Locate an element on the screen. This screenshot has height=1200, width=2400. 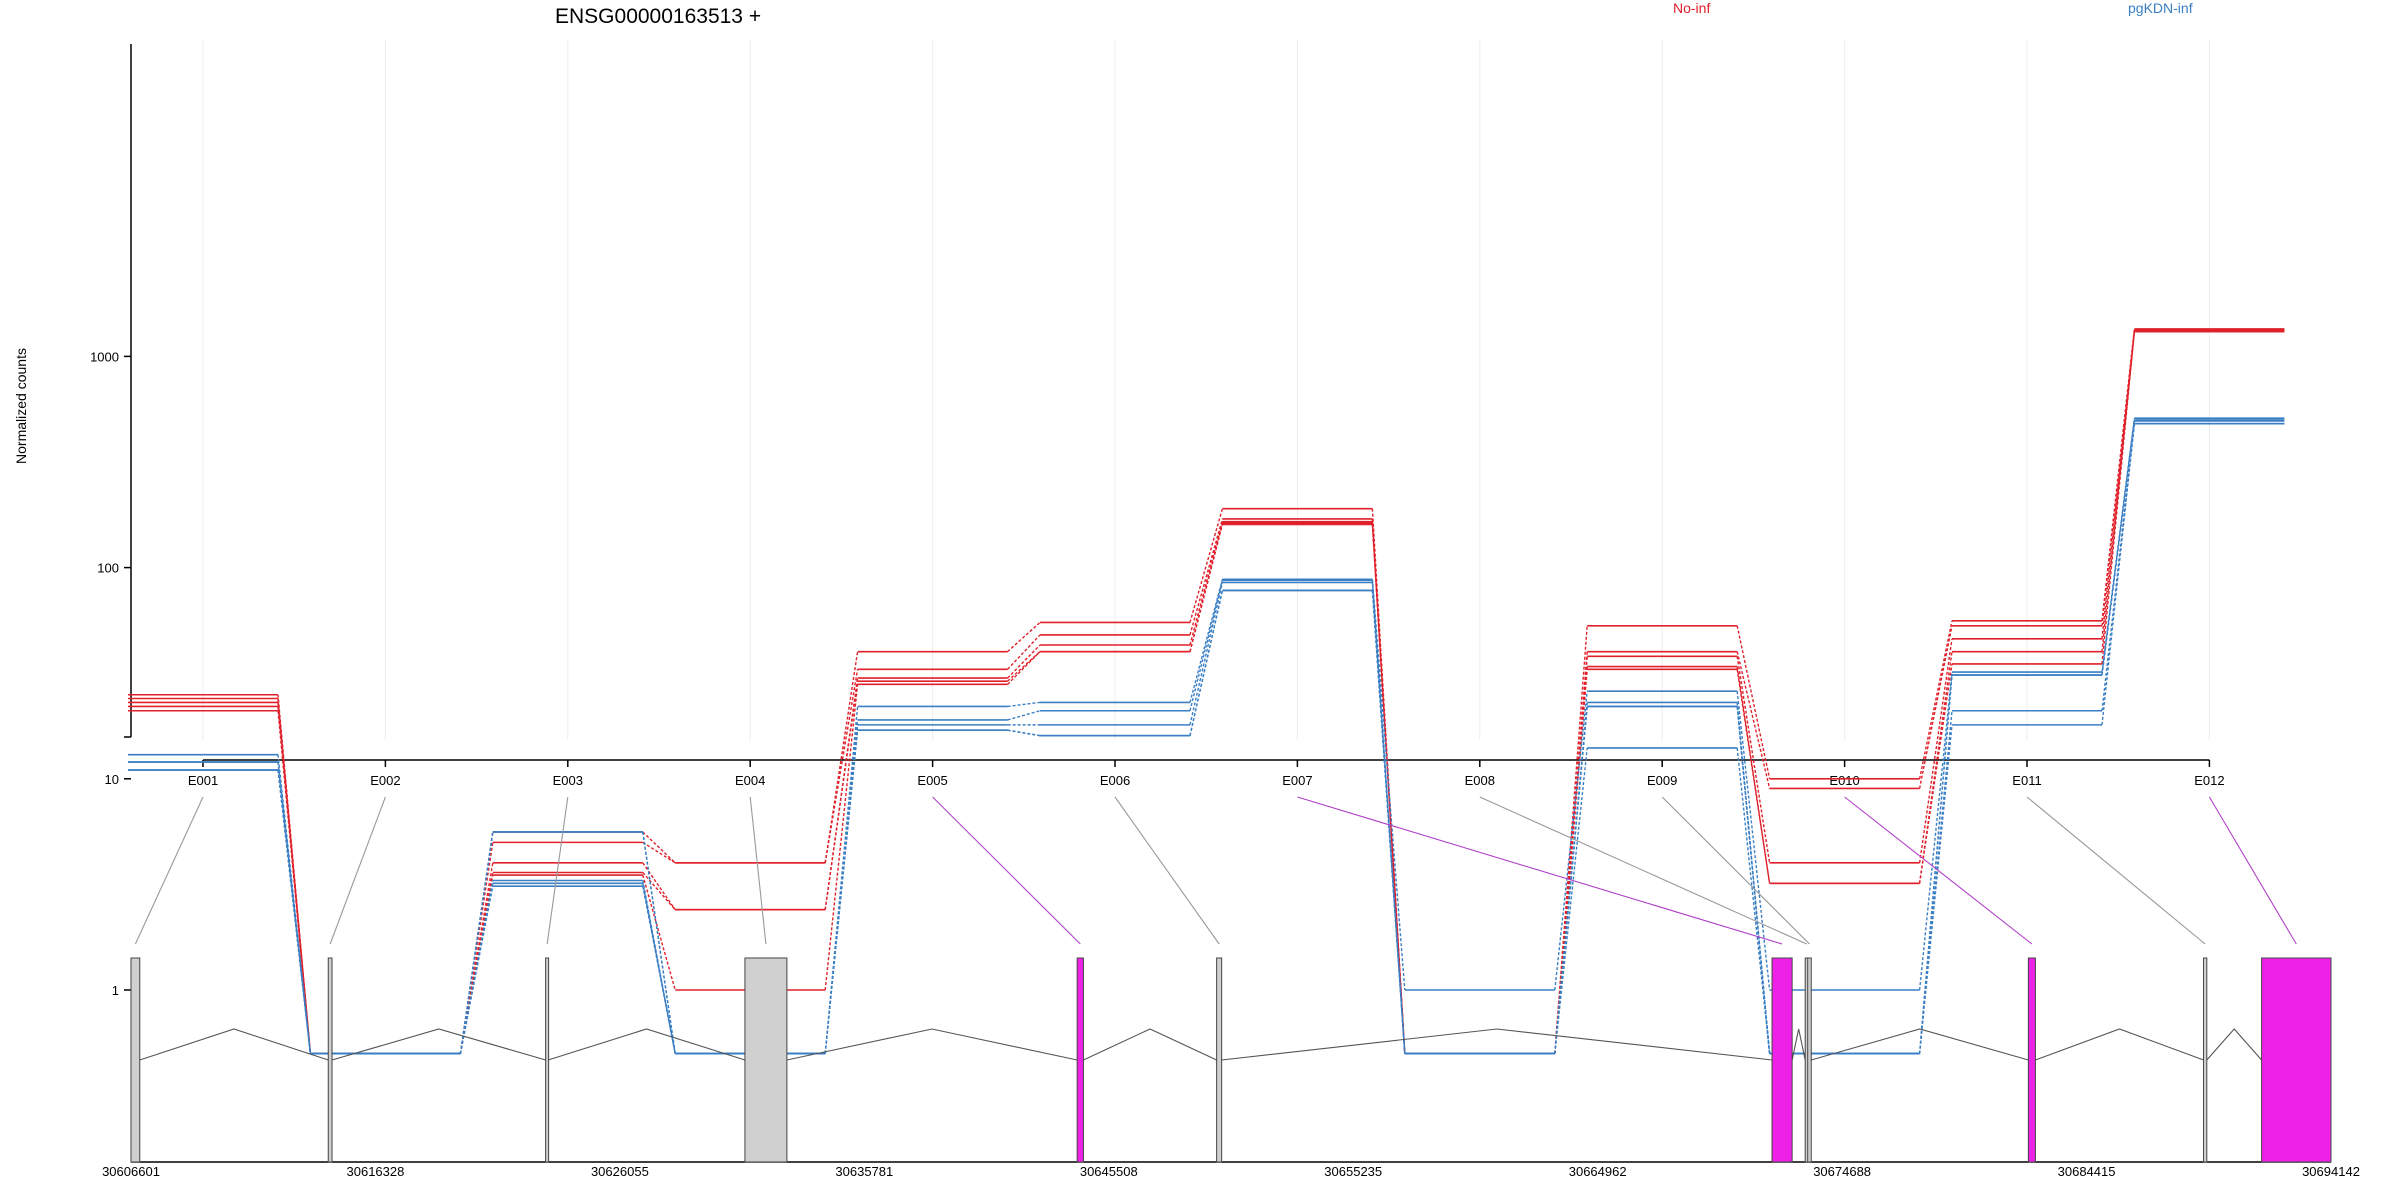
no-inf-line-3-connector-E005 is located at coordinates (1024, 661).